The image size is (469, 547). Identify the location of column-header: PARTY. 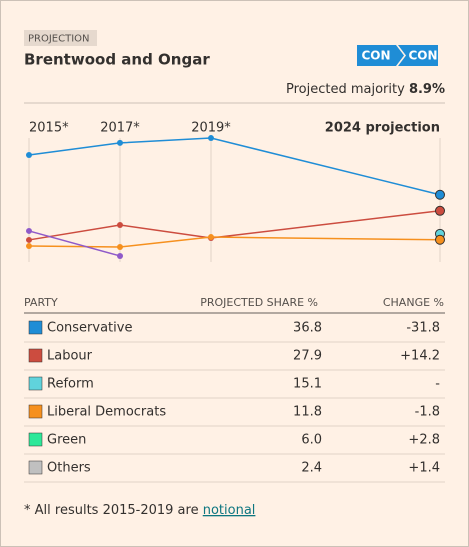
(41, 302).